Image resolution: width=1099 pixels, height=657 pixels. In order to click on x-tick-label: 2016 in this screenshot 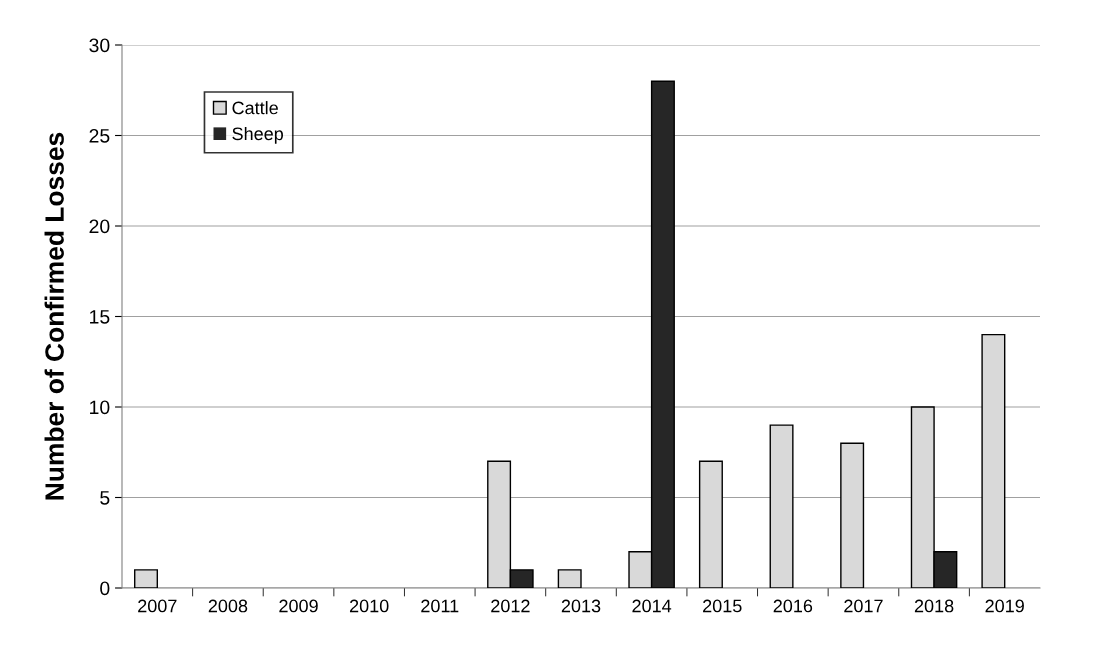, I will do `click(793, 606)`.